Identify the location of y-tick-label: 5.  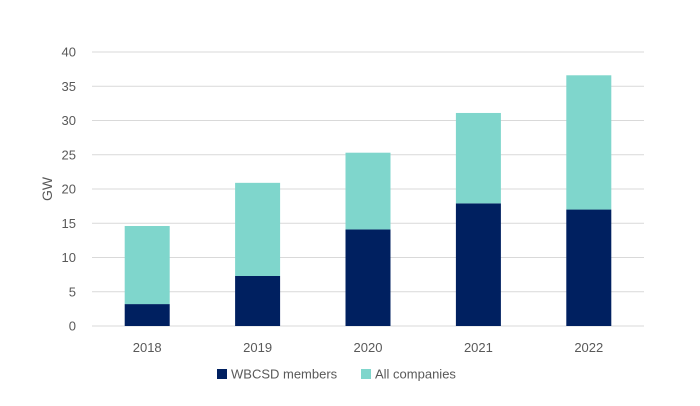
(72, 291).